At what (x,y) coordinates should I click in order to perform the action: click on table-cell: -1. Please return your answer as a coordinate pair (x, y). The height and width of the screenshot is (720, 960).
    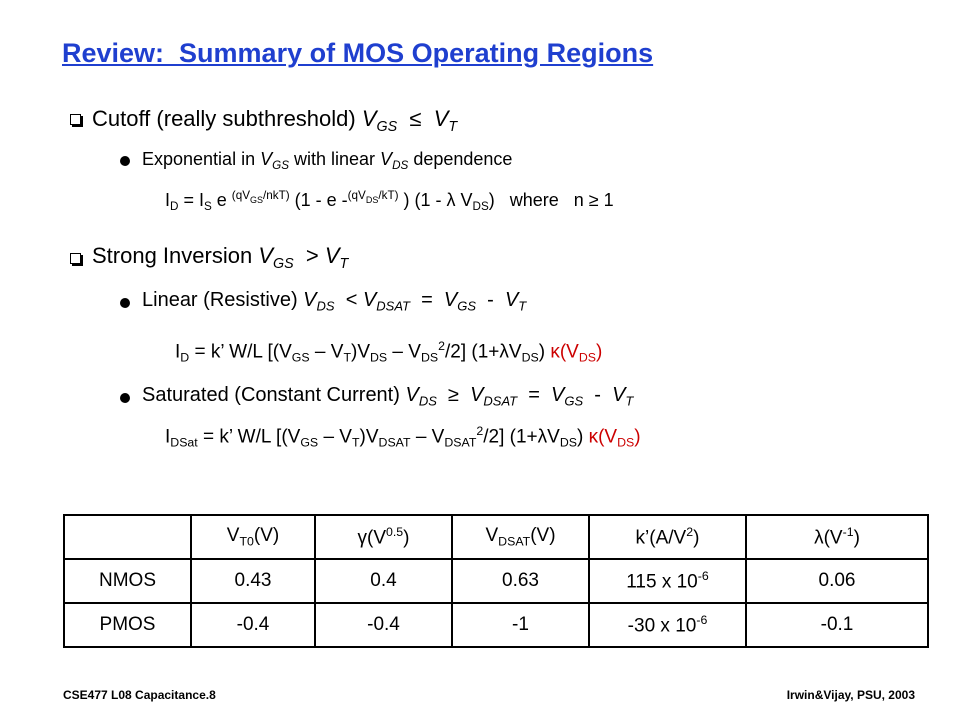
    Looking at the image, I should click on (520, 625).